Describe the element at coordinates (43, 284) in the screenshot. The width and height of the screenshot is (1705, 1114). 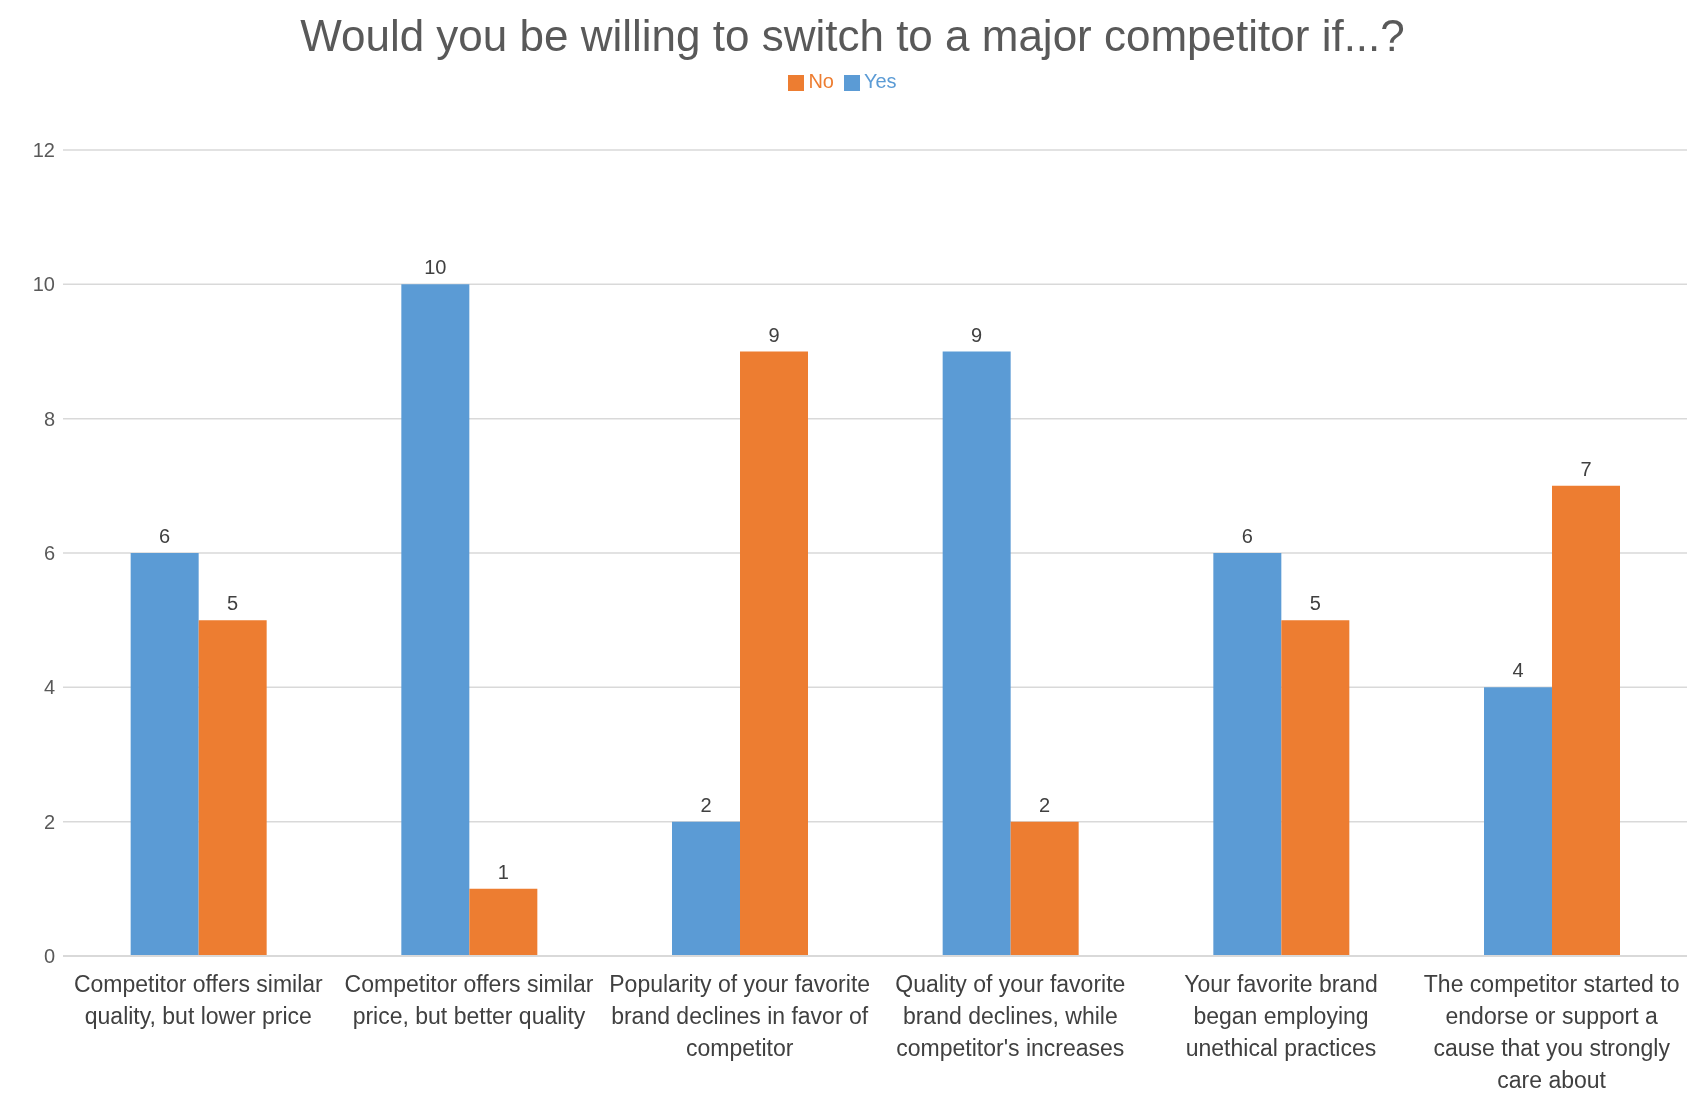
I see `y-tick-label: 10` at that location.